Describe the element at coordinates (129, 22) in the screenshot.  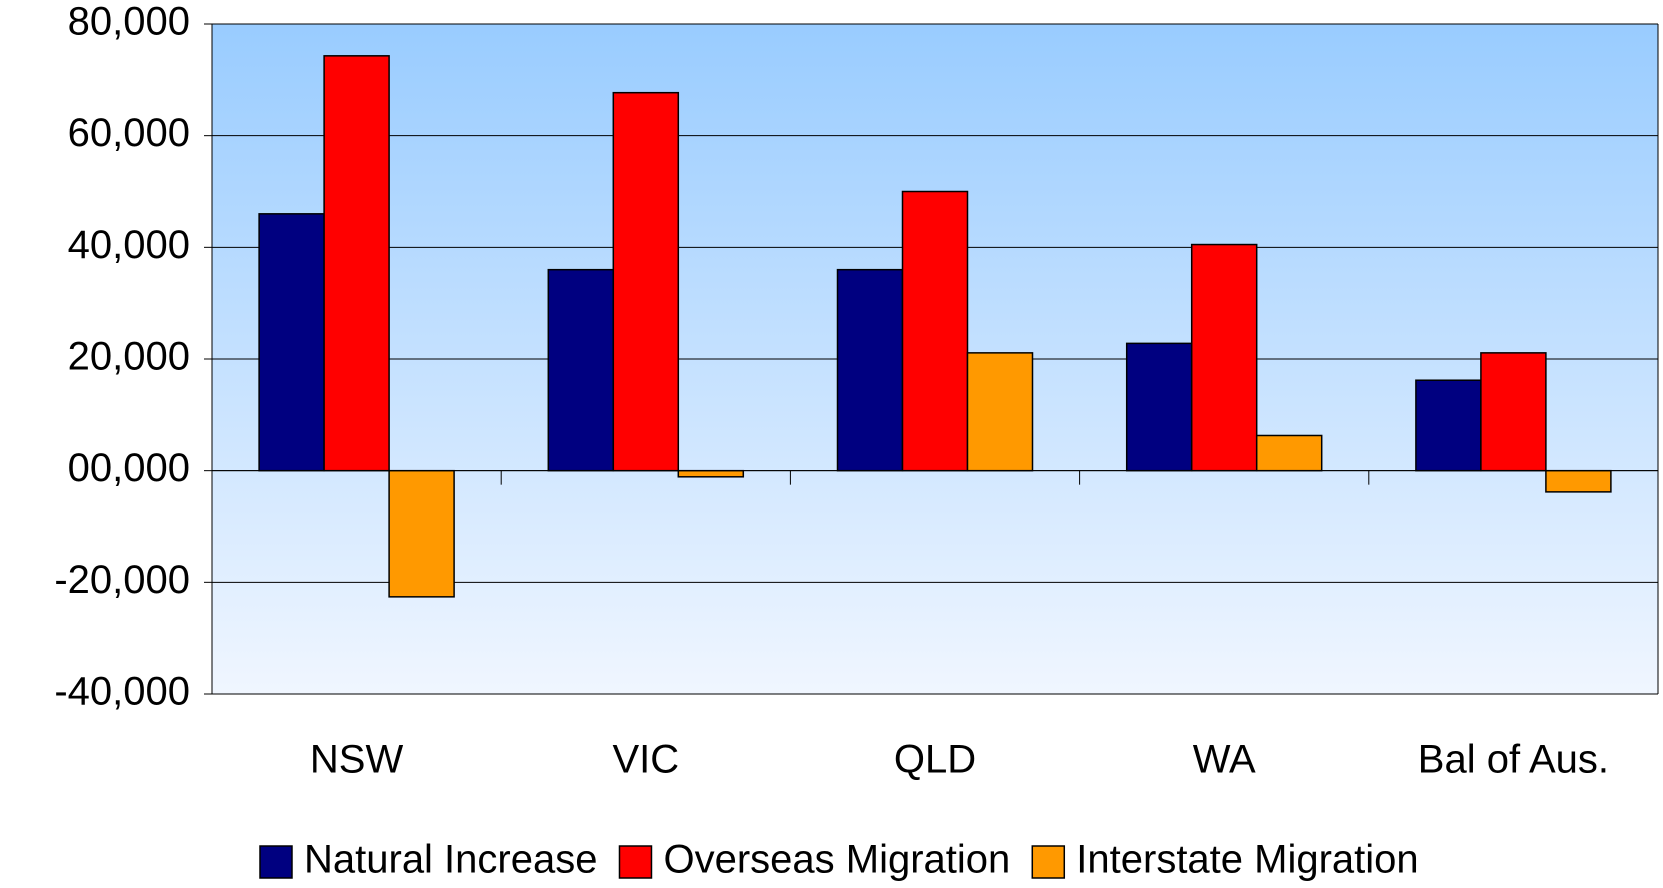
I see `y-tick-label: 80,000` at that location.